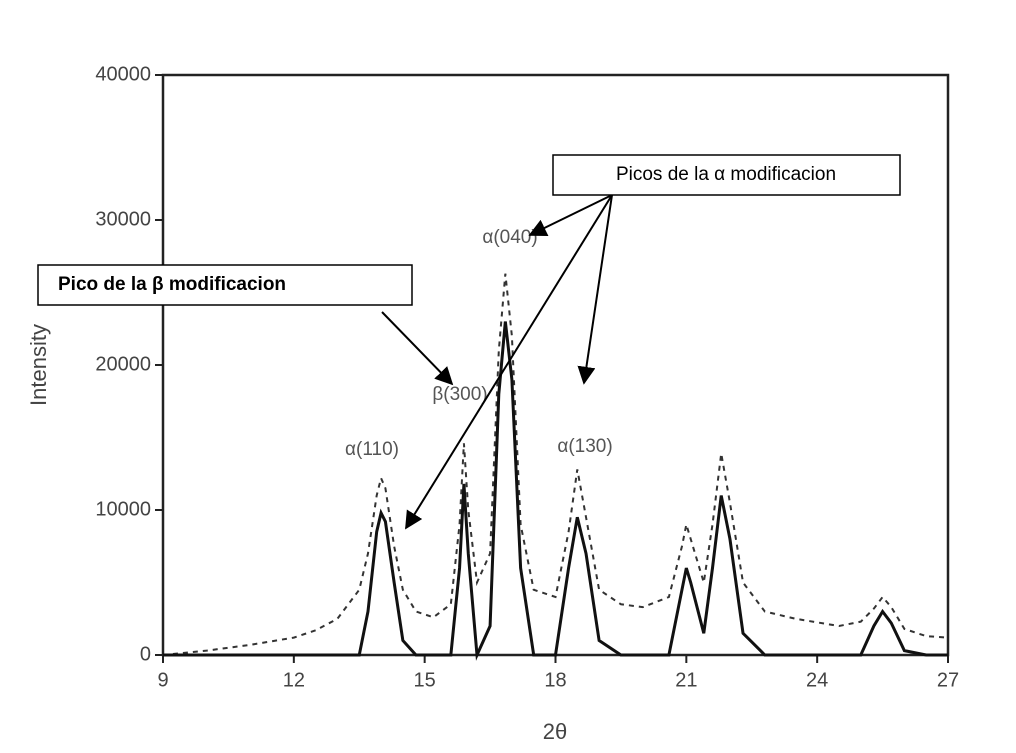 This screenshot has width=1016, height=753. I want to click on x-tick-label: 18, so click(555, 680).